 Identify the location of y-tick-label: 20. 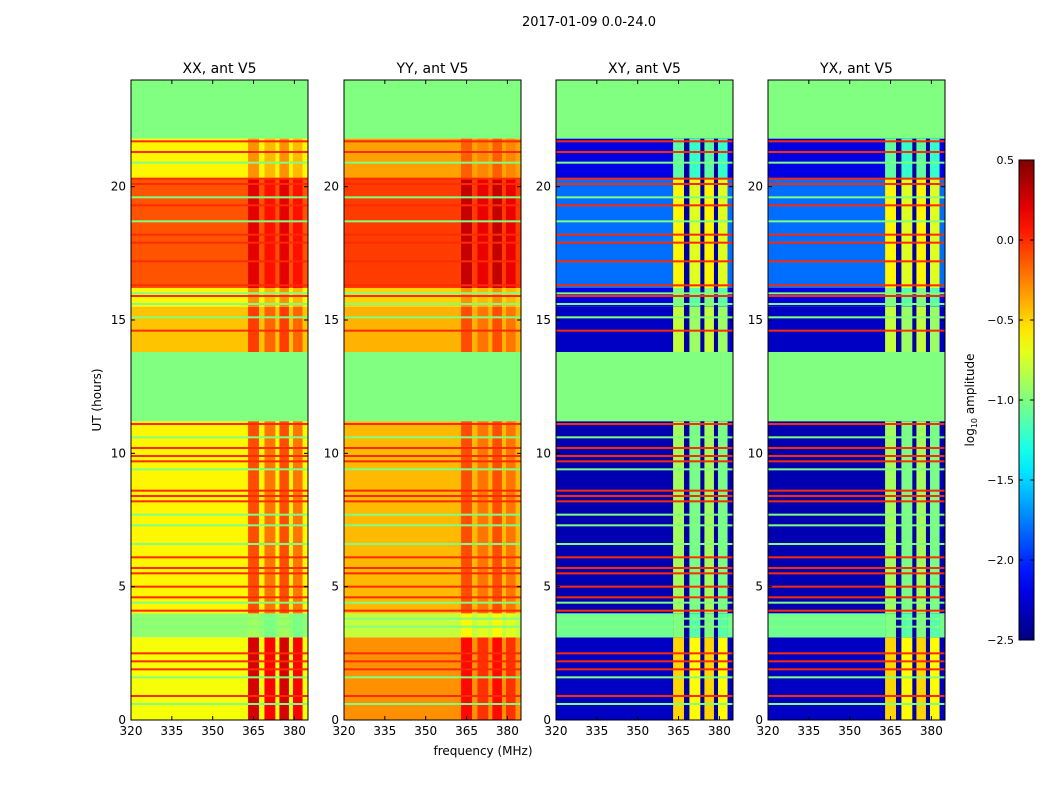
(118, 187).